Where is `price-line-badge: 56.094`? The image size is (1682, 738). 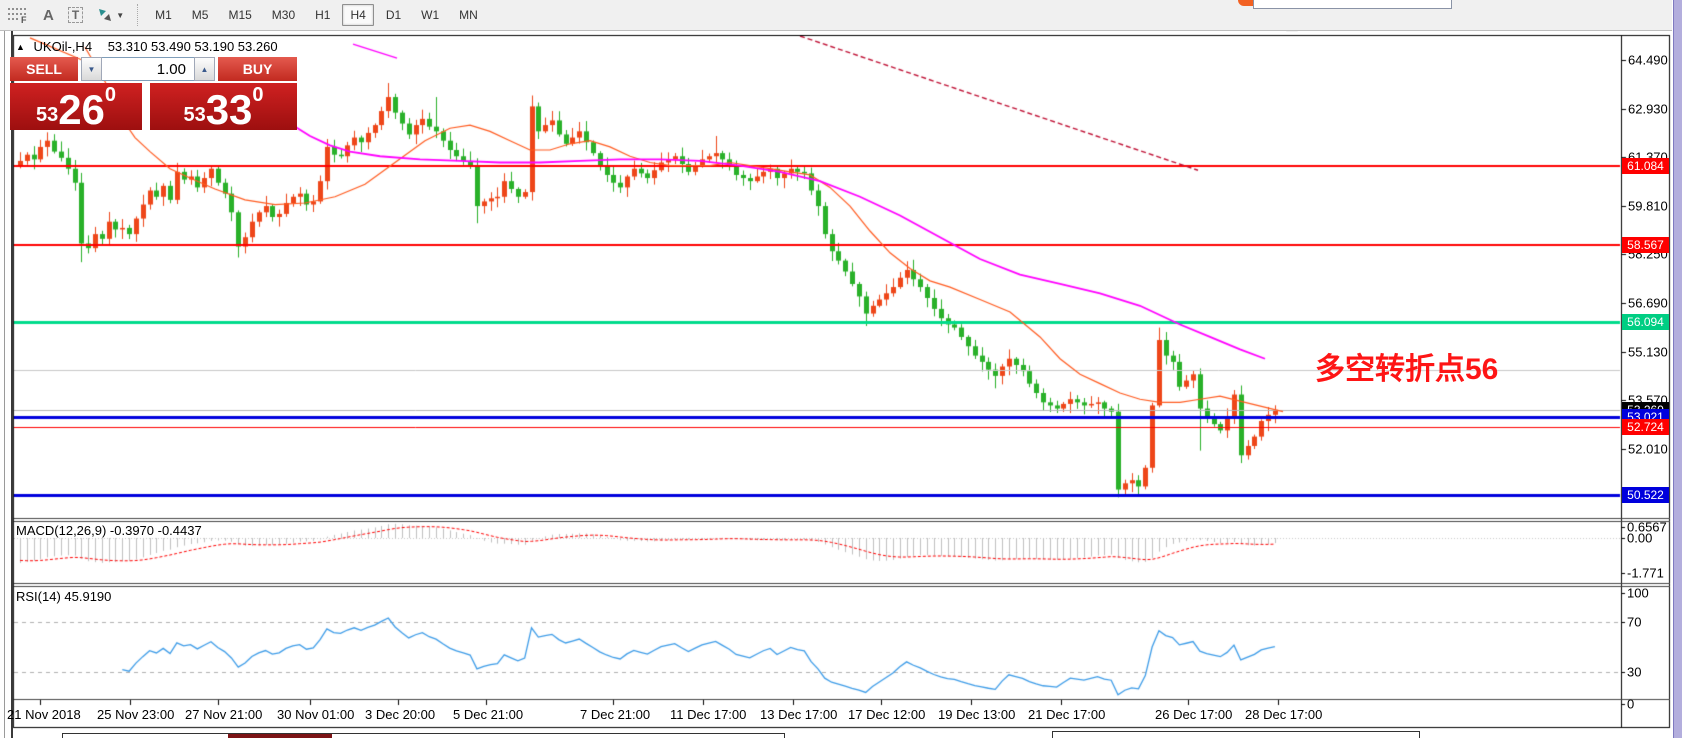
price-line-badge: 56.094 is located at coordinates (1645, 321).